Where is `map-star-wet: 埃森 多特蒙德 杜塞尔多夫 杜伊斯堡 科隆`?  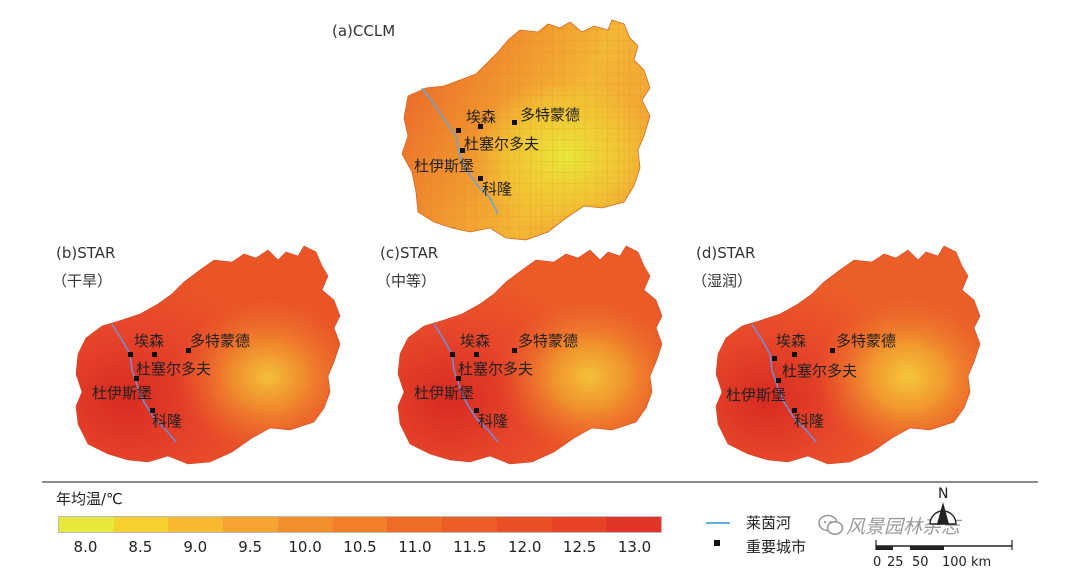
map-star-wet: 埃森 多特蒙德 杜塞尔多夫 杜伊斯堡 科隆 is located at coordinates (848, 355).